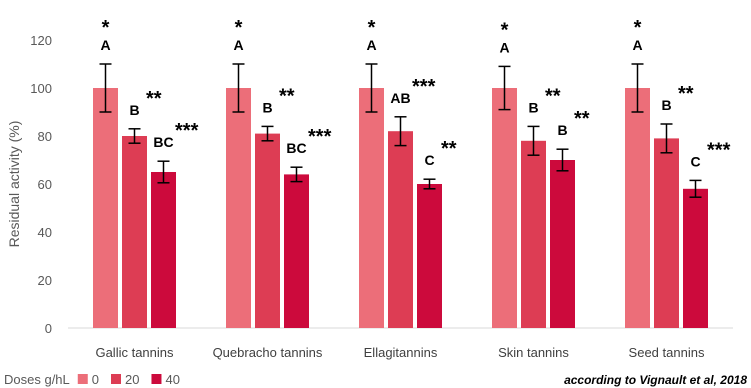 This screenshot has height=388, width=751. I want to click on category-label: Gallic tannins, so click(134, 352).